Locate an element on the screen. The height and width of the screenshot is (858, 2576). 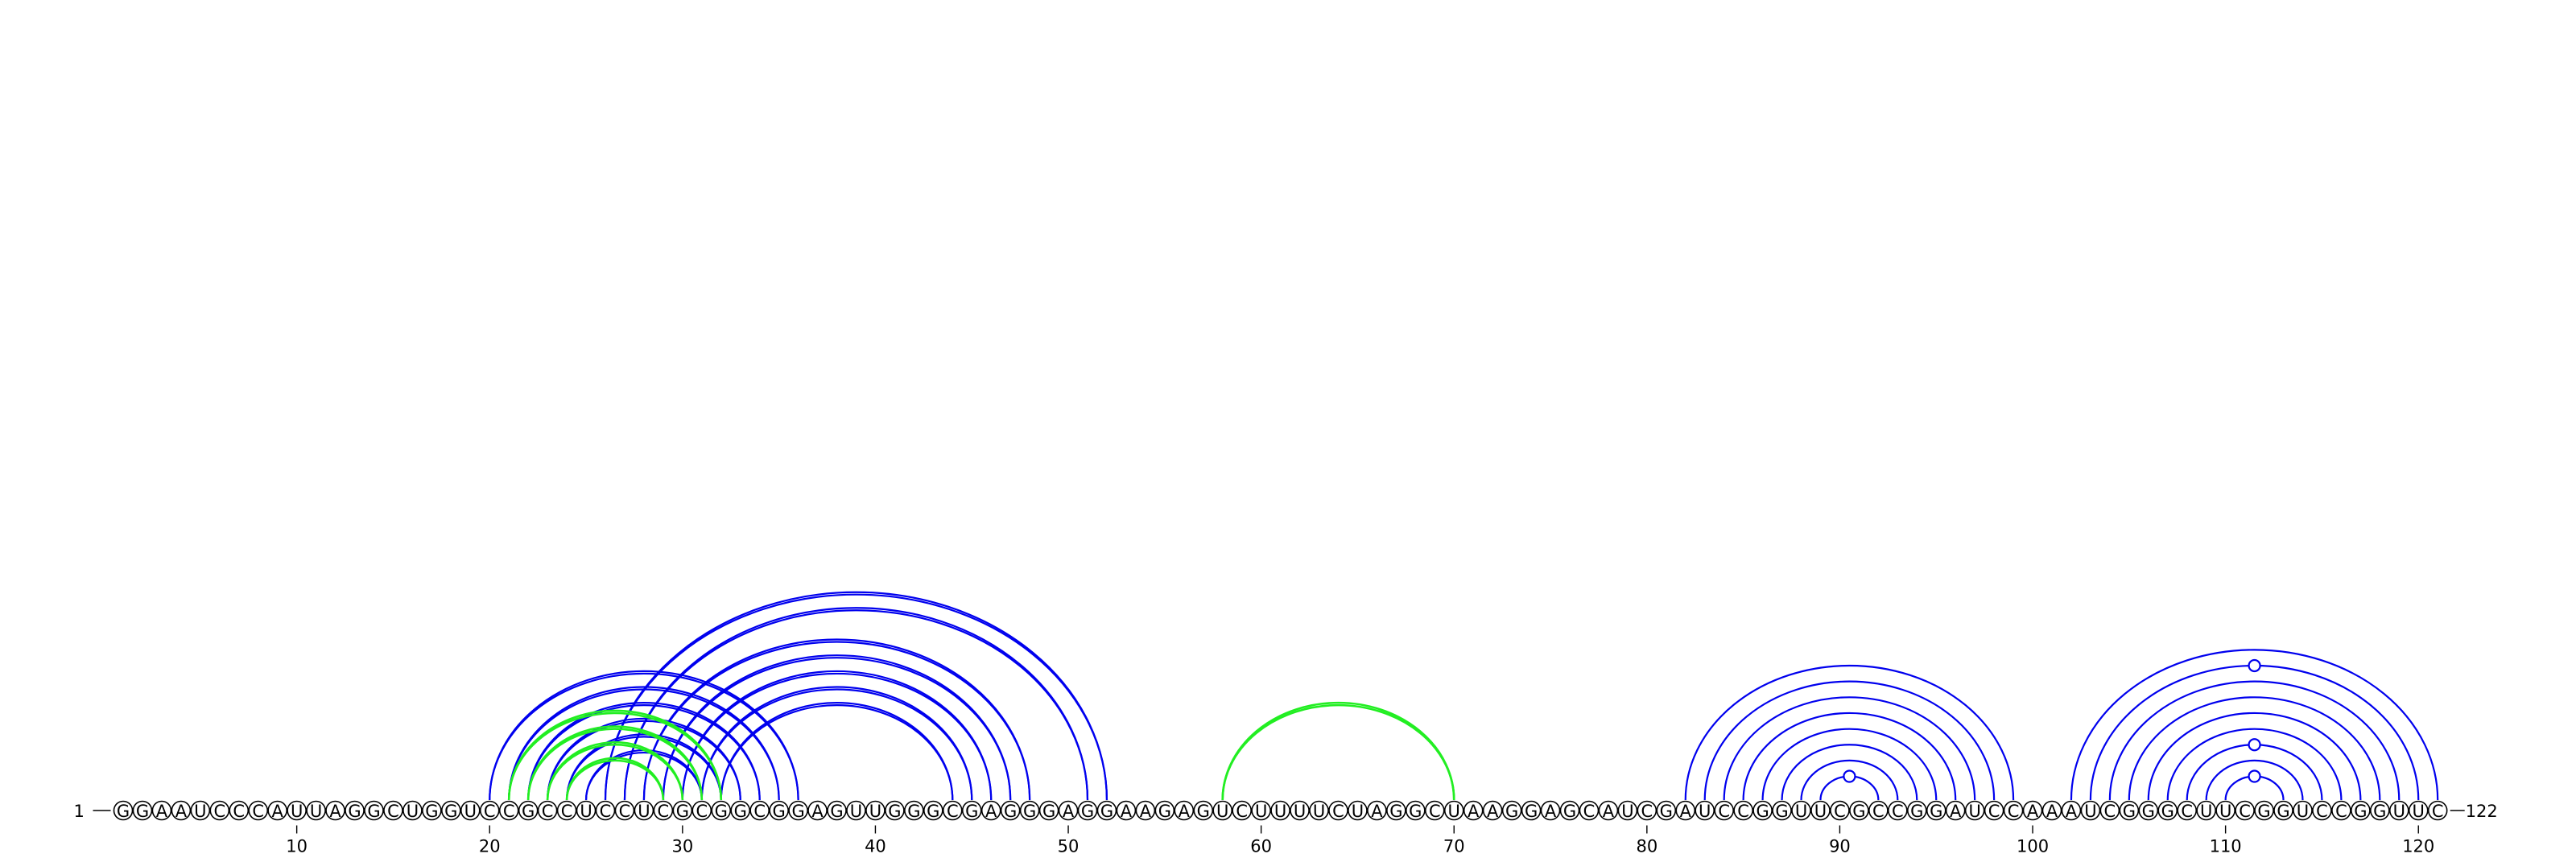
nucleotide-letter-65: U is located at coordinates (1358, 812).